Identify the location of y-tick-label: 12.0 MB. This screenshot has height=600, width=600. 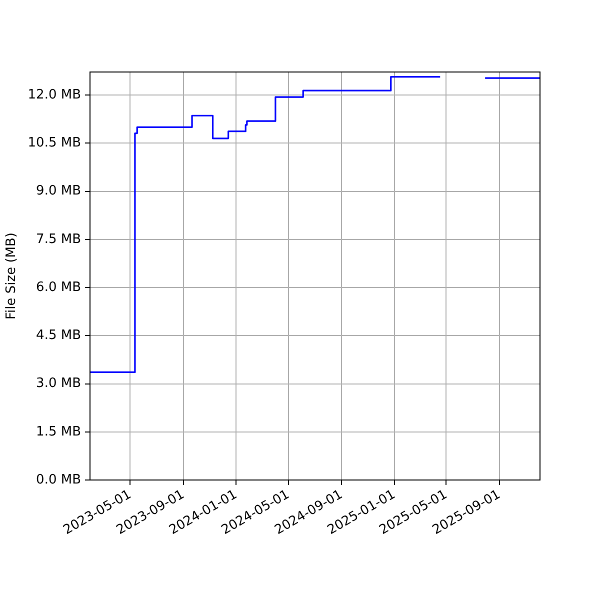
(54, 94).